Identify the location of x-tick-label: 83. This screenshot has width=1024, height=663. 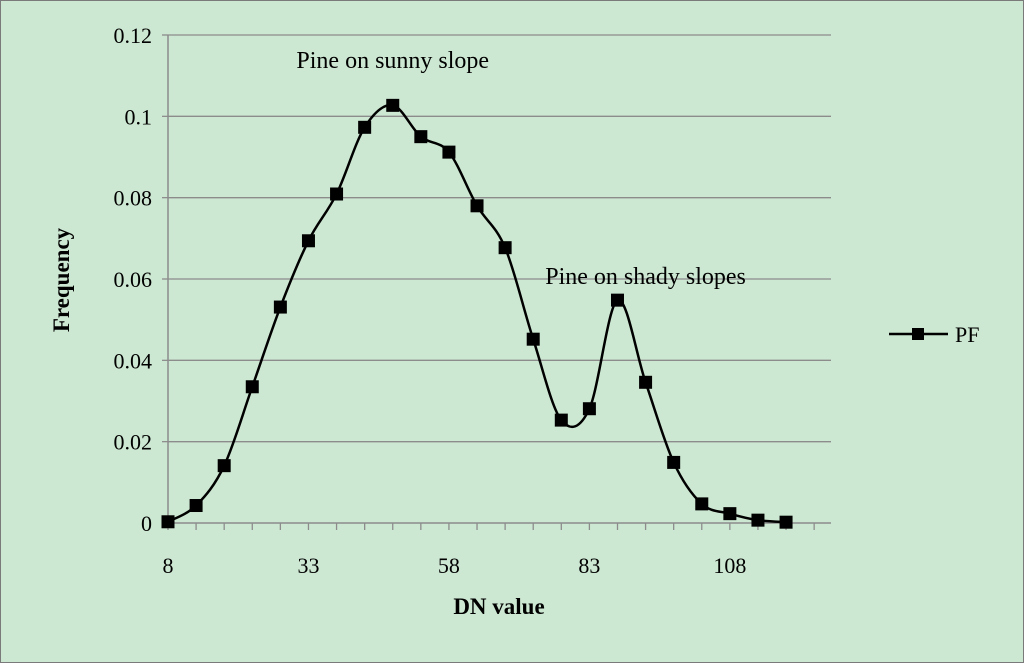
(589, 565).